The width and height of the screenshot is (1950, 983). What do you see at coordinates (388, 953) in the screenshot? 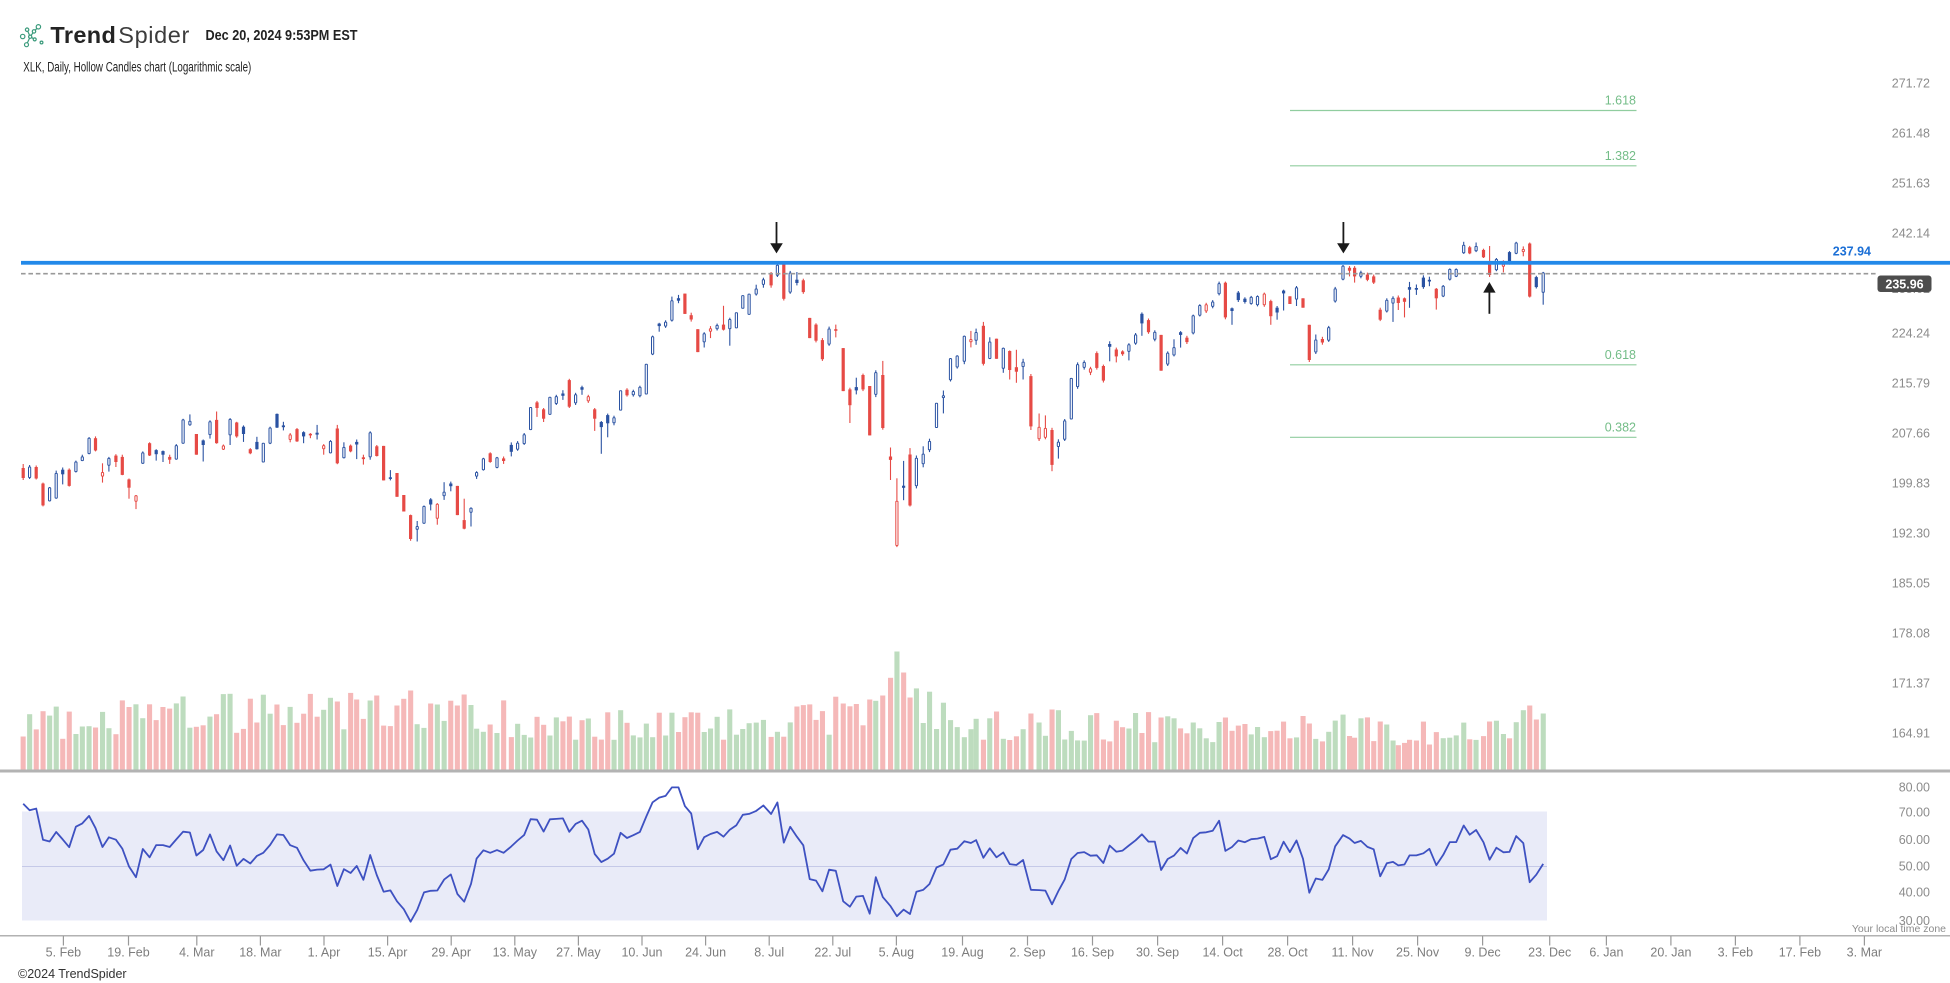
I see `svg-text: 15. Apr` at bounding box center [388, 953].